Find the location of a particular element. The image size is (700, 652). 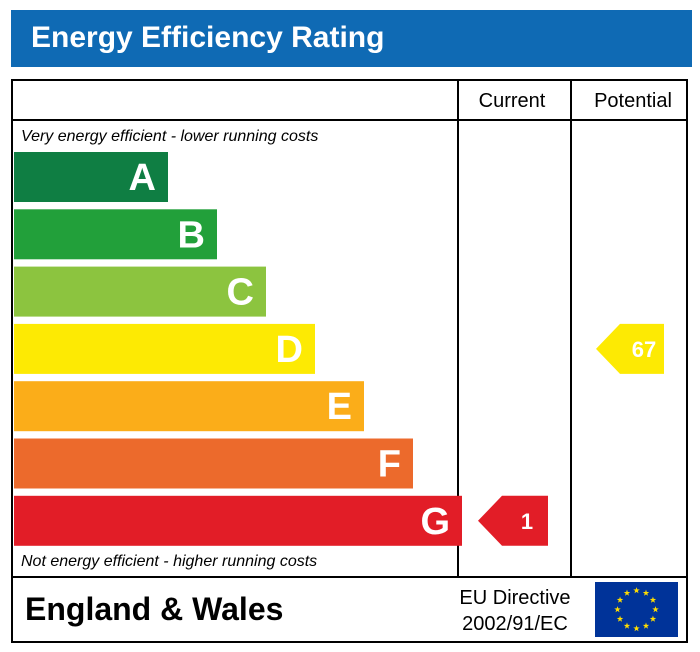

current-rating-arrow is located at coordinates (513, 520).